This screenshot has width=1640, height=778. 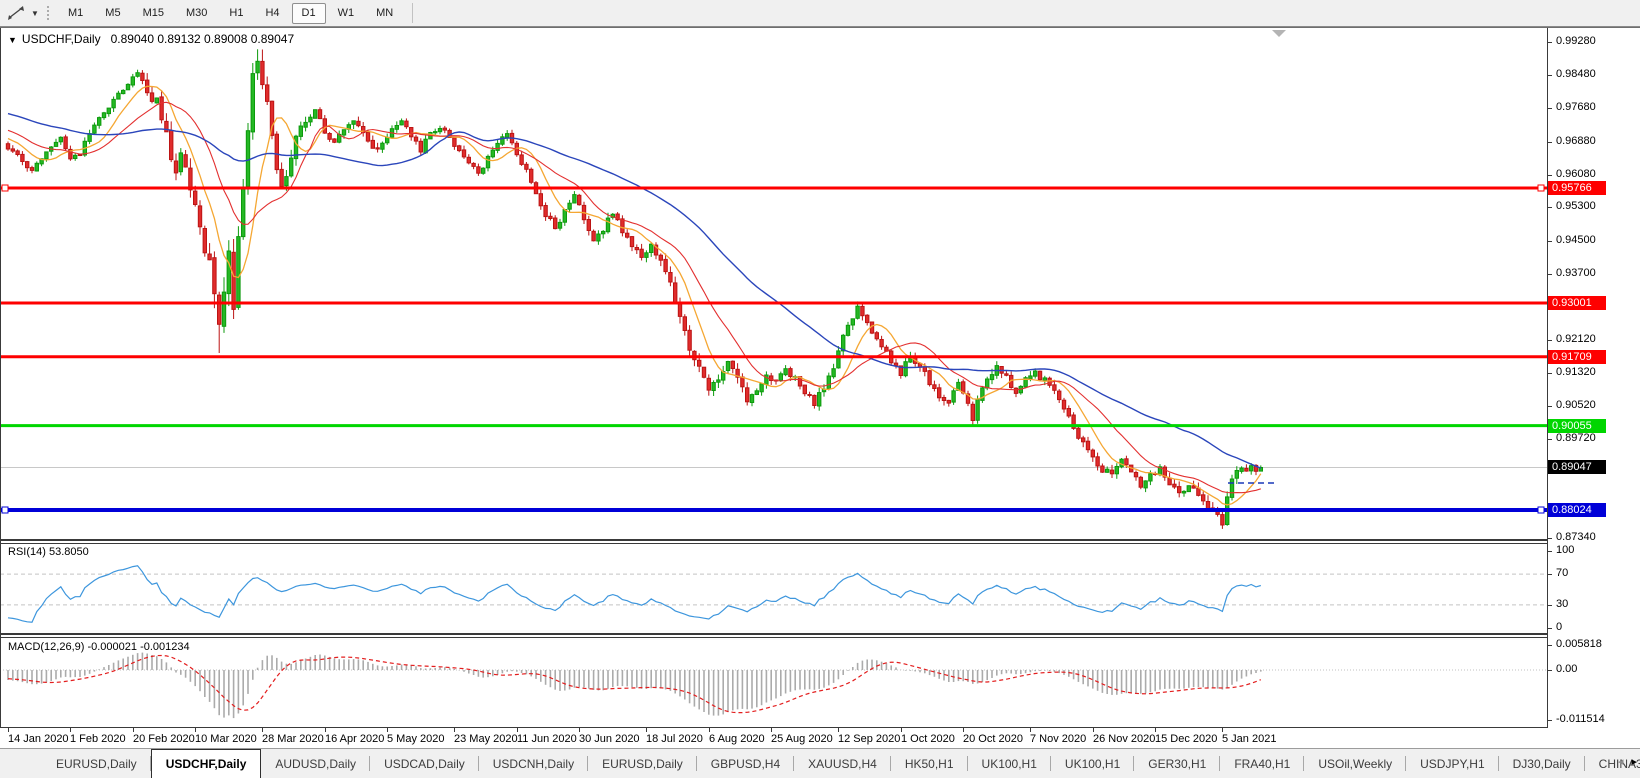 I want to click on line-studies-icon, so click(x=16, y=13).